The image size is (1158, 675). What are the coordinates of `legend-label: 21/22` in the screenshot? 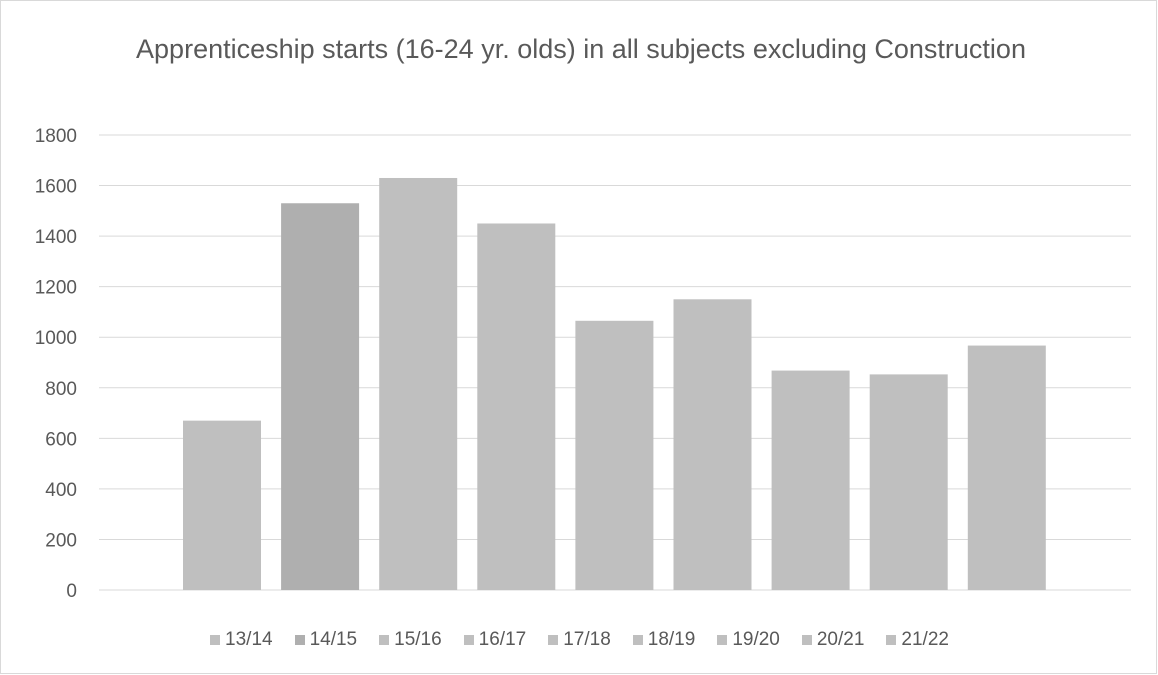 It's located at (925, 639).